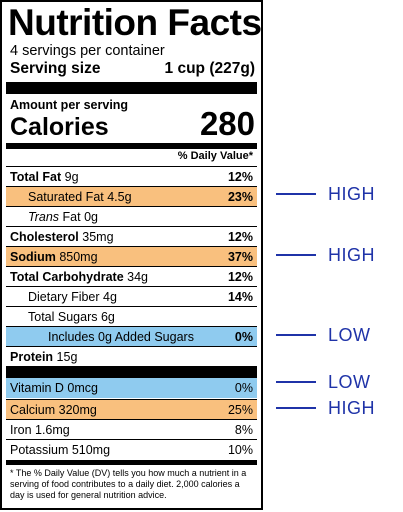 Image resolution: width=403 pixels, height=512 pixels. What do you see at coordinates (131, 409) in the screenshot?
I see `row-calcium: Calcium 320mg 25%` at bounding box center [131, 409].